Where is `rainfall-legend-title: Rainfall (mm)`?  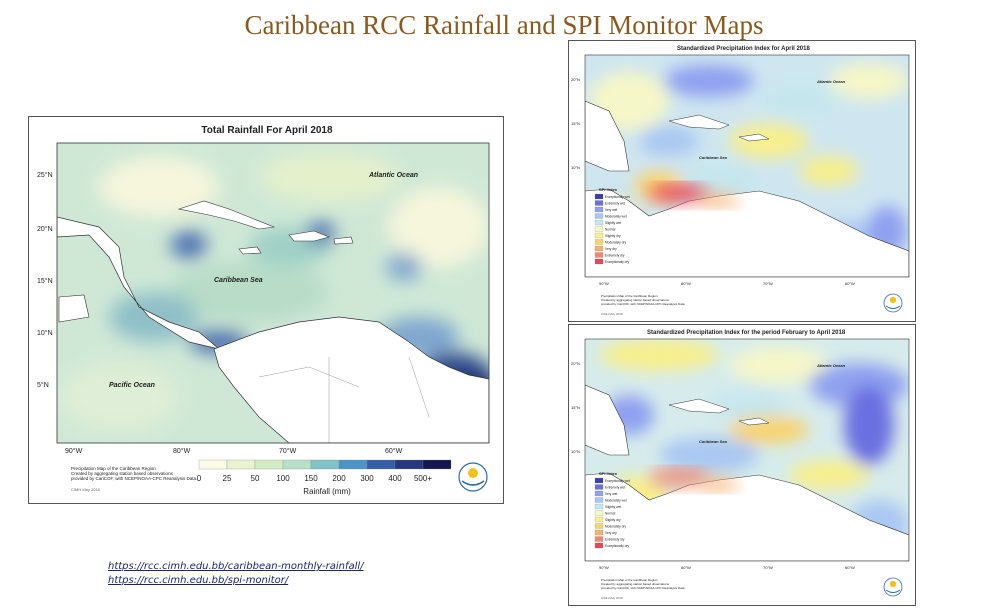 rainfall-legend-title: Rainfall (mm) is located at coordinates (327, 491).